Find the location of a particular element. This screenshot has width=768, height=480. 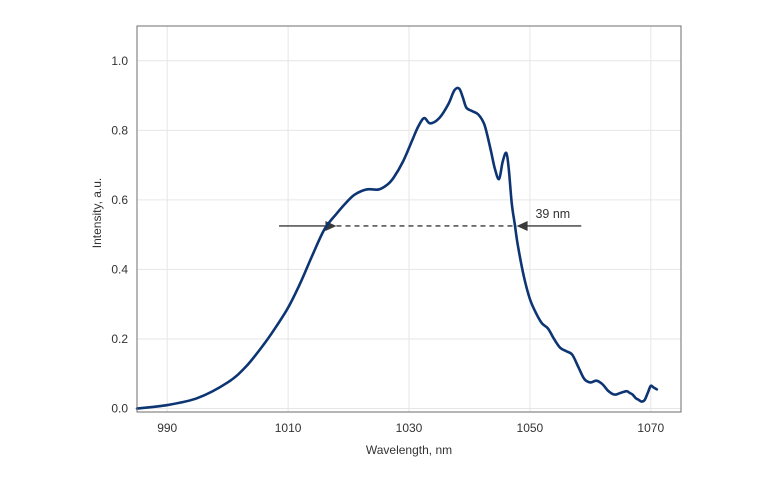

x-tick-label: 990 is located at coordinates (167, 428).